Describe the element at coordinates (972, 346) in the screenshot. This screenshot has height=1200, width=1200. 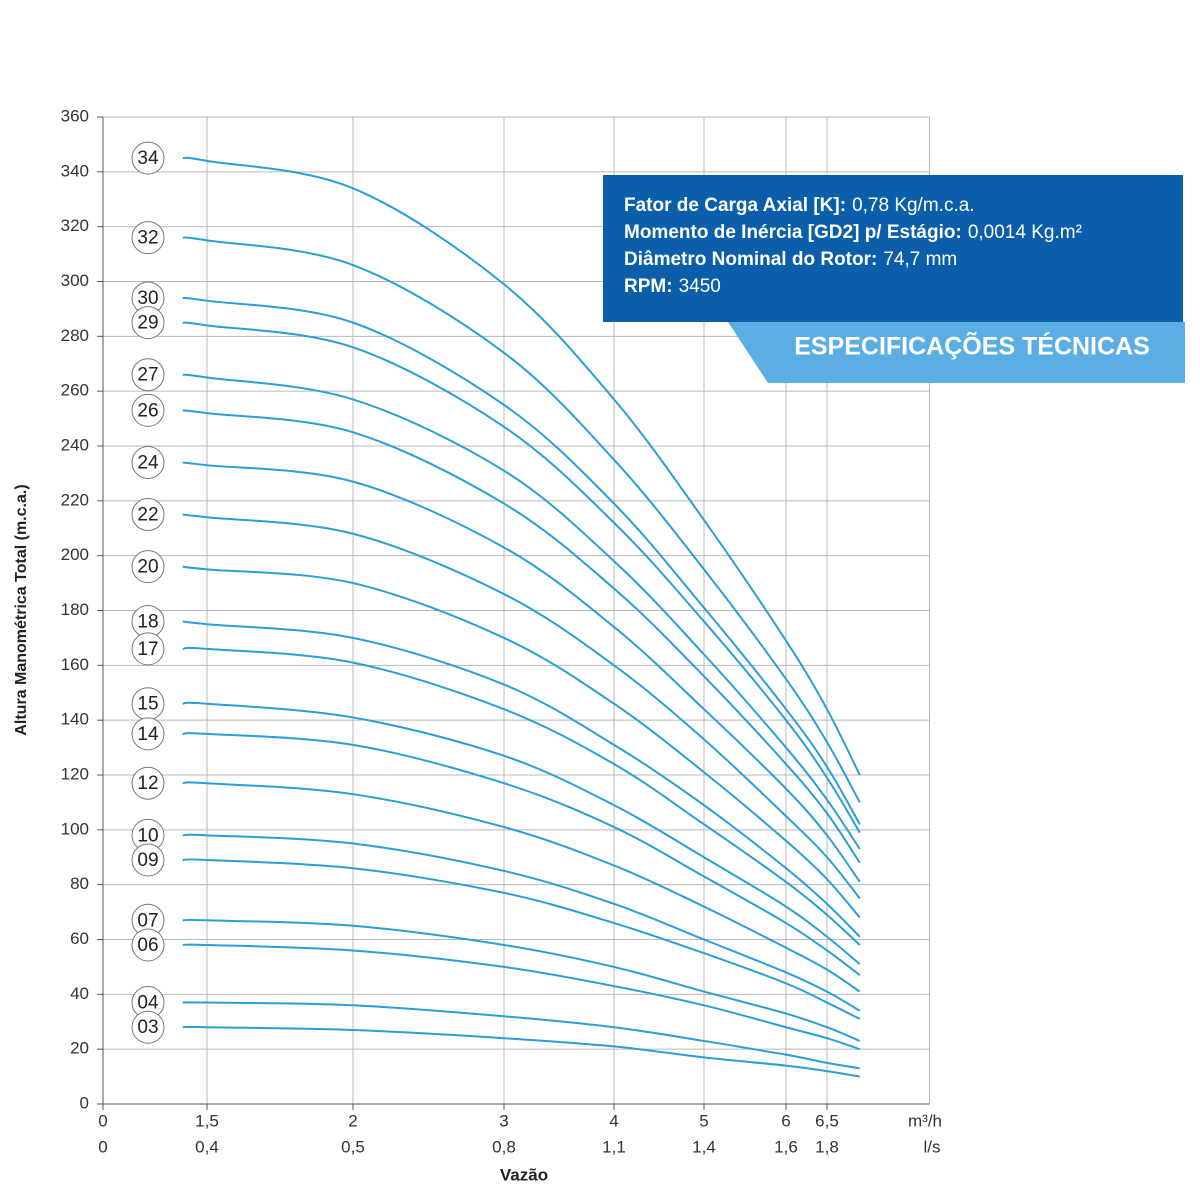
I see `specs-title: ESPECIFICAÇÕES TÉCNICAS` at that location.